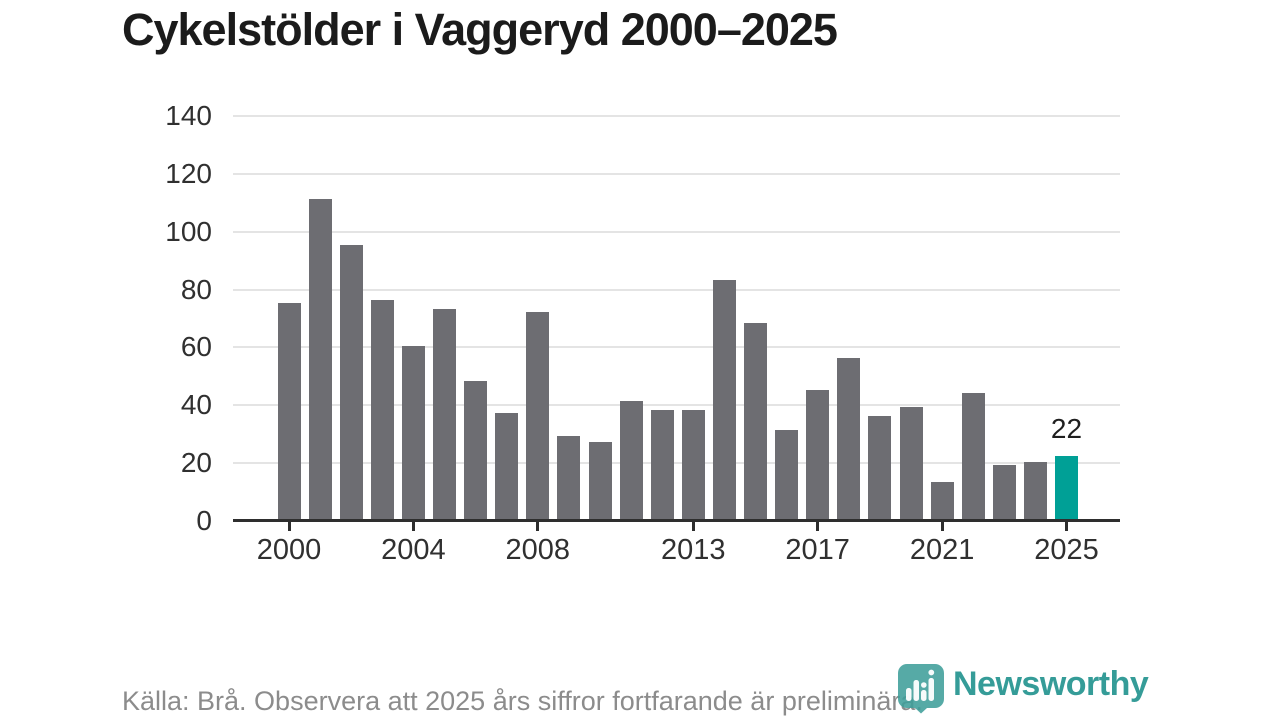  I want to click on x-tick-2017, so click(818, 526).